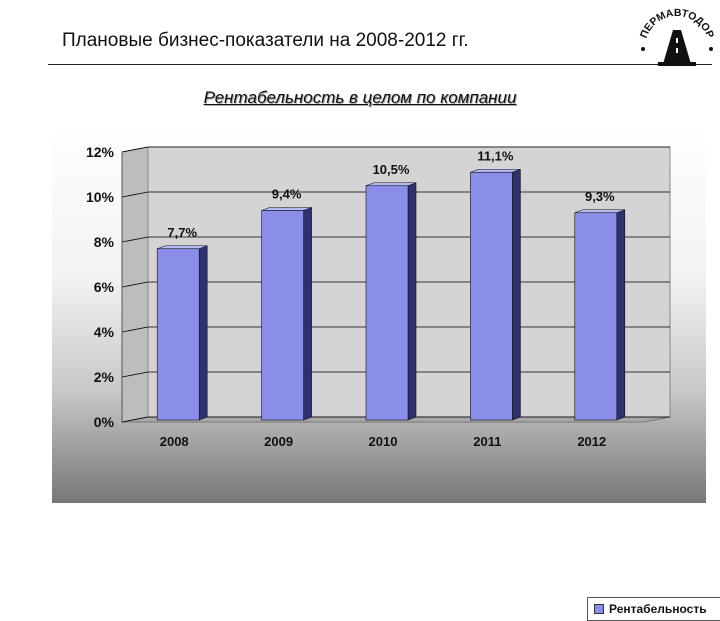  I want to click on y-tick-label: 2%, so click(104, 377).